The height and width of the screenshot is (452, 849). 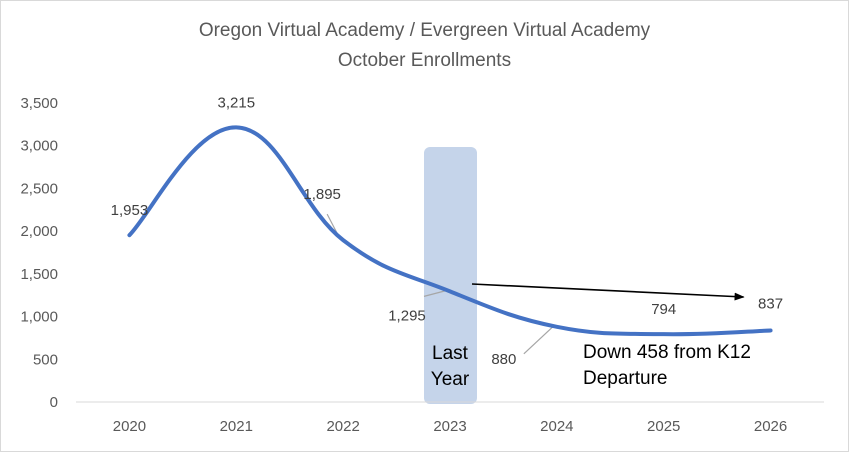 I want to click on annotation-arrow, so click(x=608, y=292).